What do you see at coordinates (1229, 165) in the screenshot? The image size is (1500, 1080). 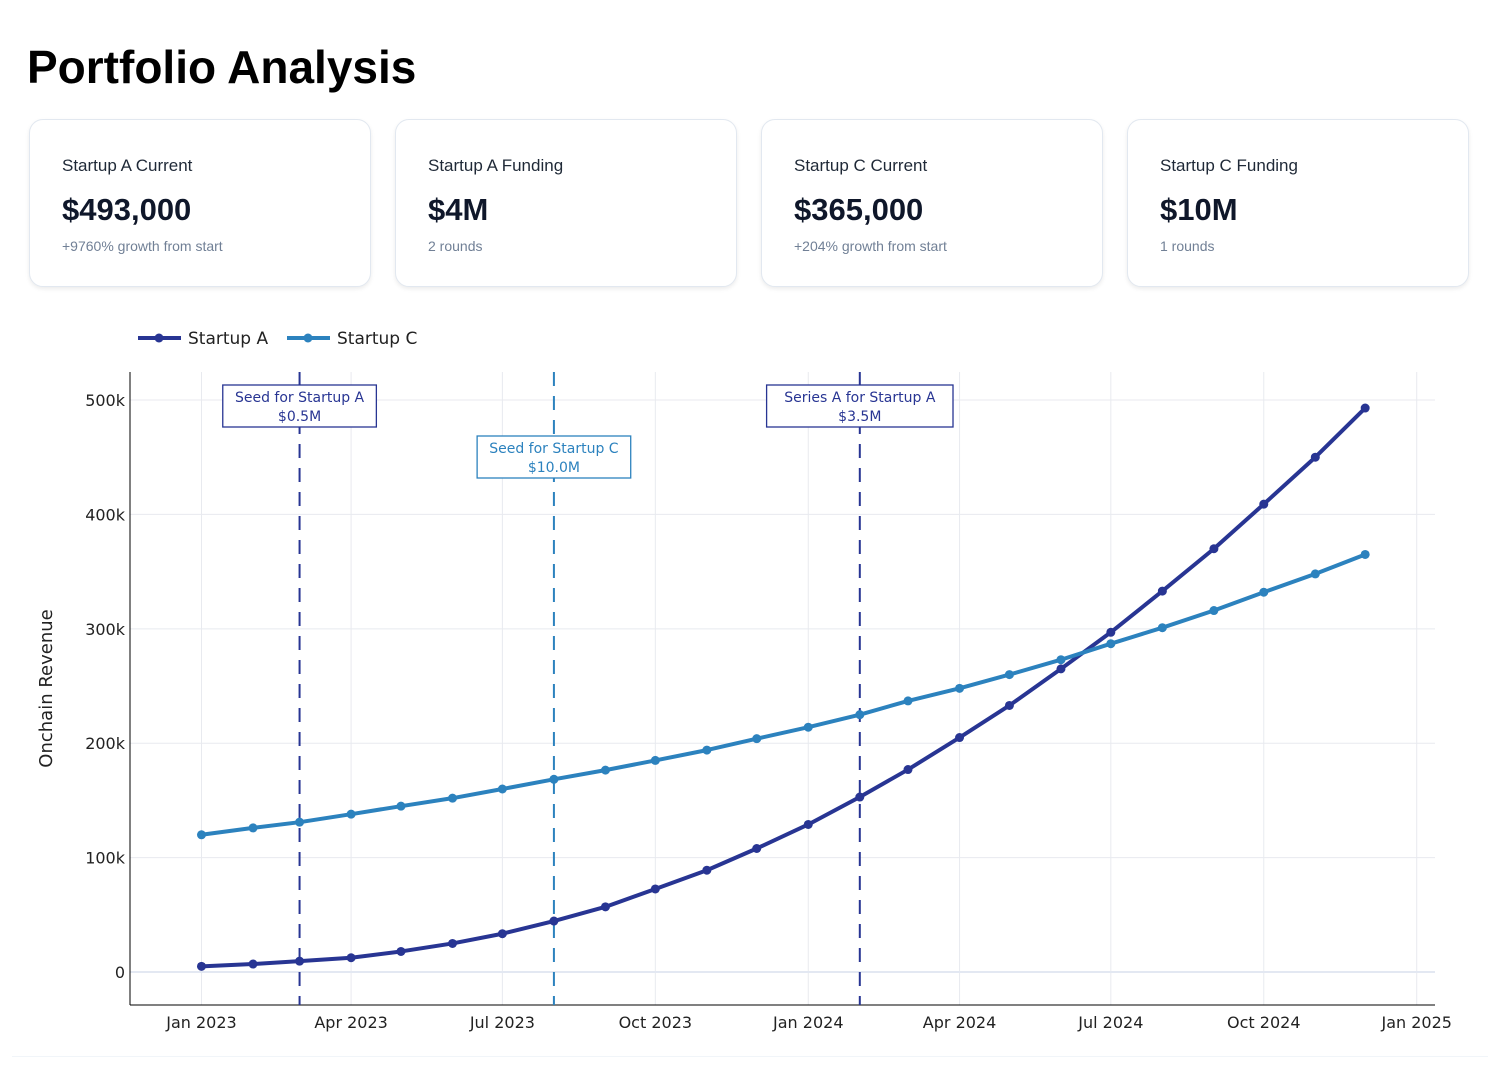 I see `card-label: Startup C Funding` at bounding box center [1229, 165].